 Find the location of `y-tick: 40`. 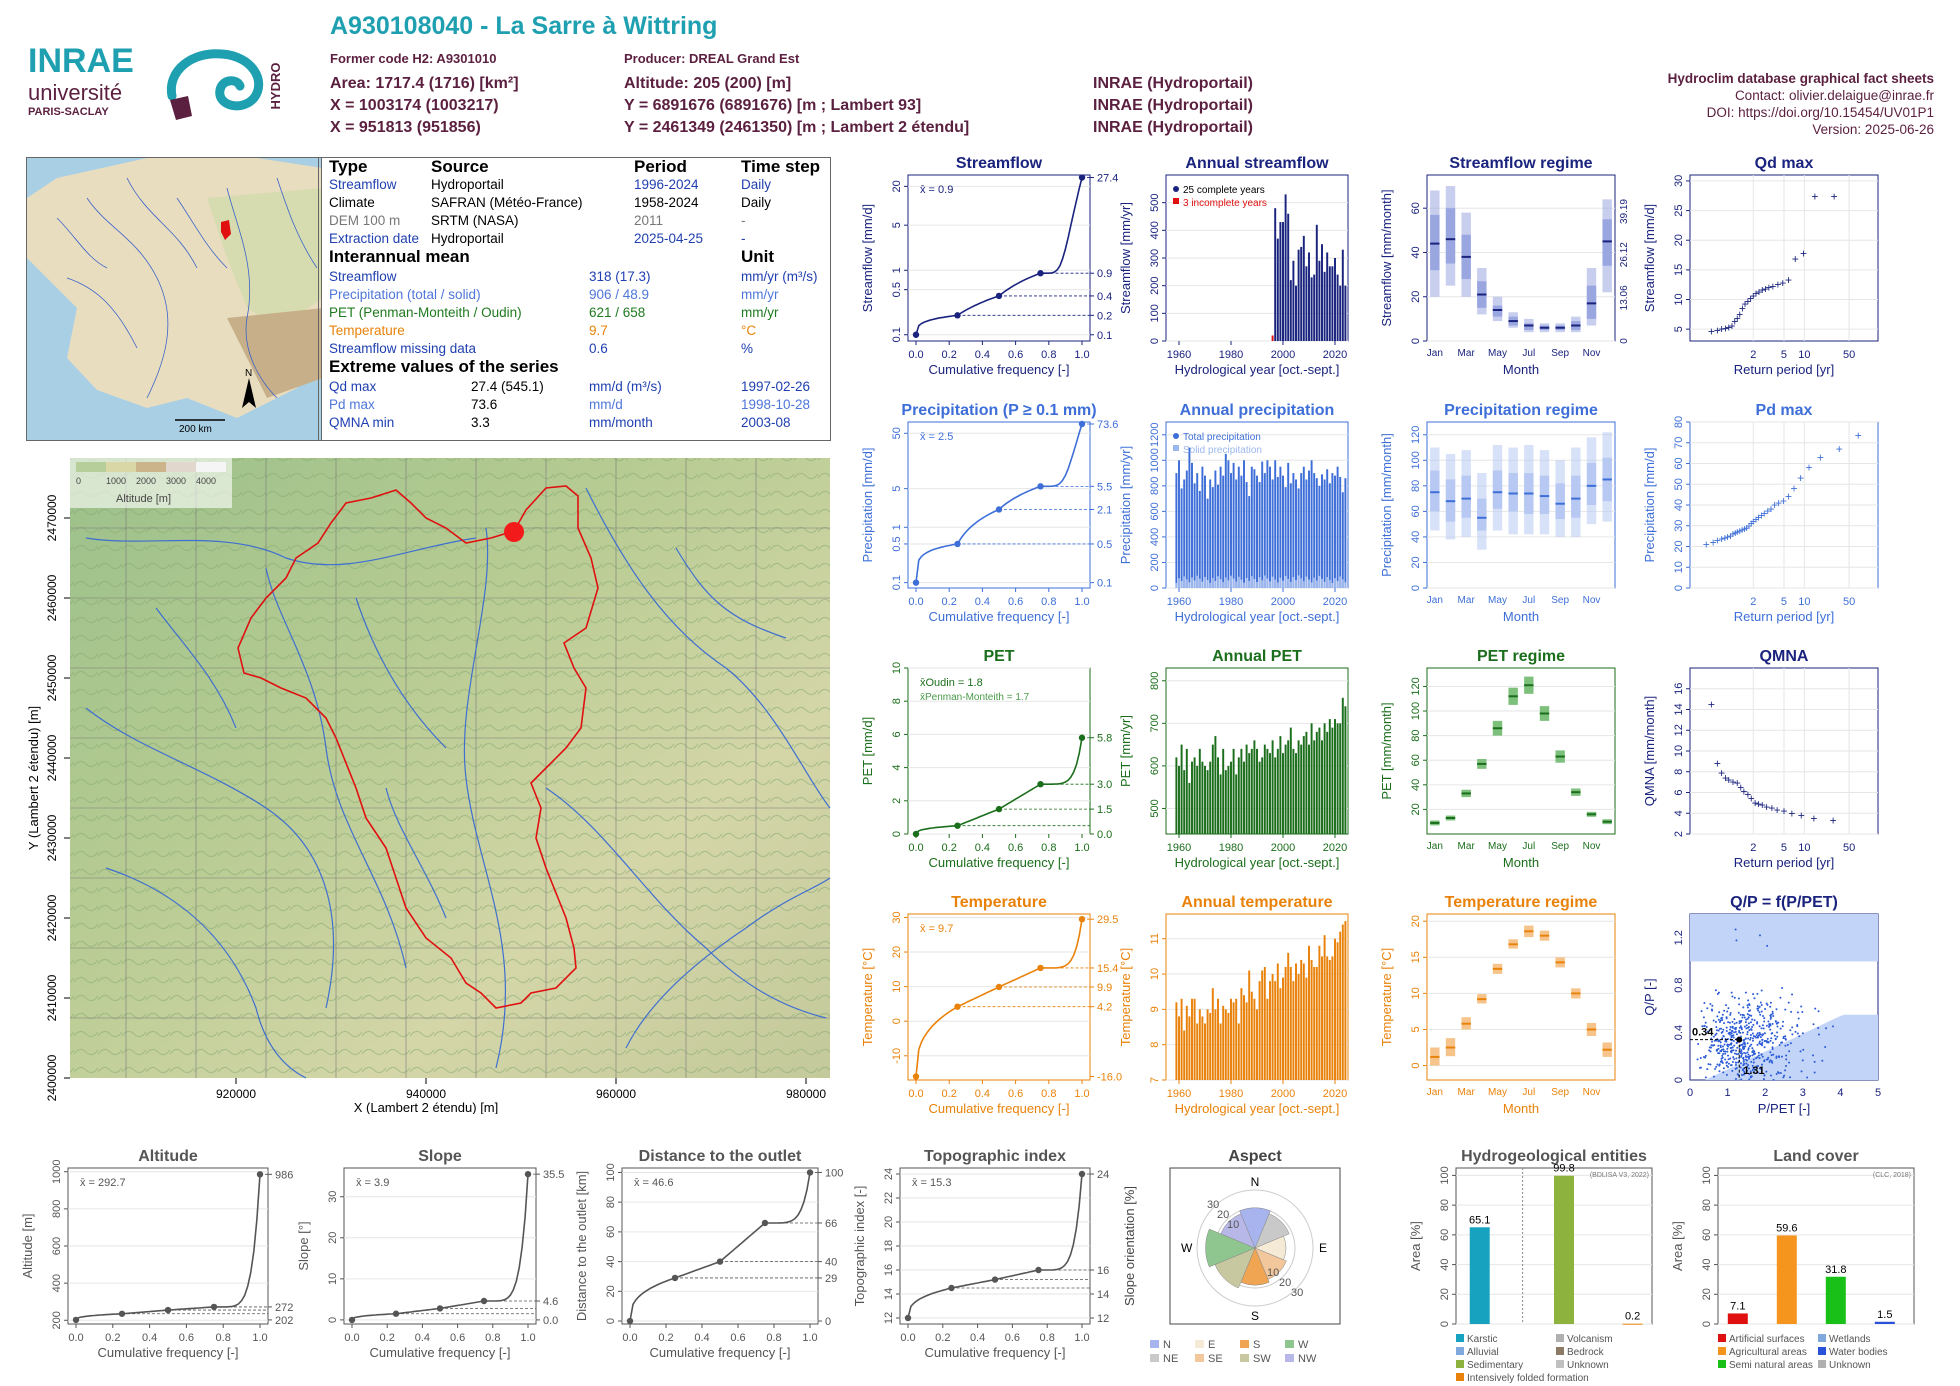

y-tick: 40 is located at coordinates (1679, 505).